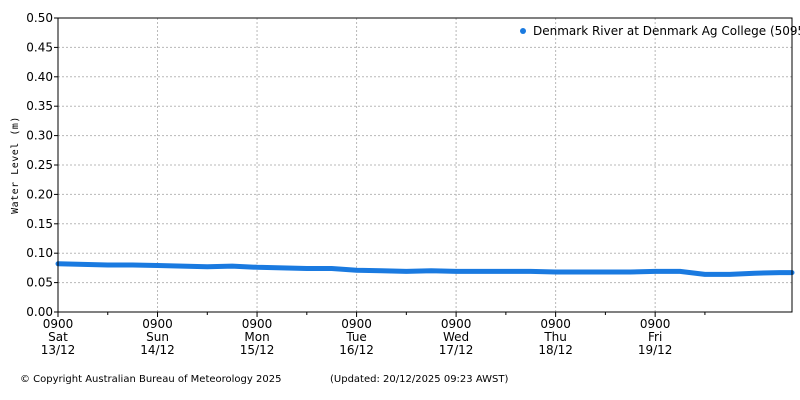 The width and height of the screenshot is (800, 400). I want to click on series-line, so click(425, 269).